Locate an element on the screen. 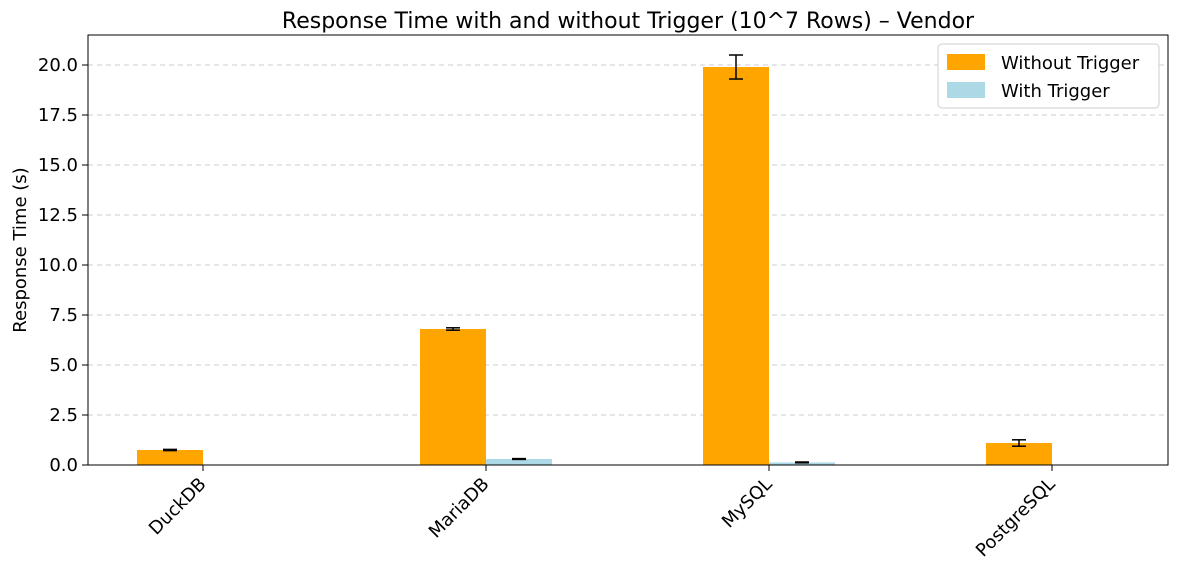 The width and height of the screenshot is (1178, 577). y-tick-label: 10.0 is located at coordinates (58, 265).